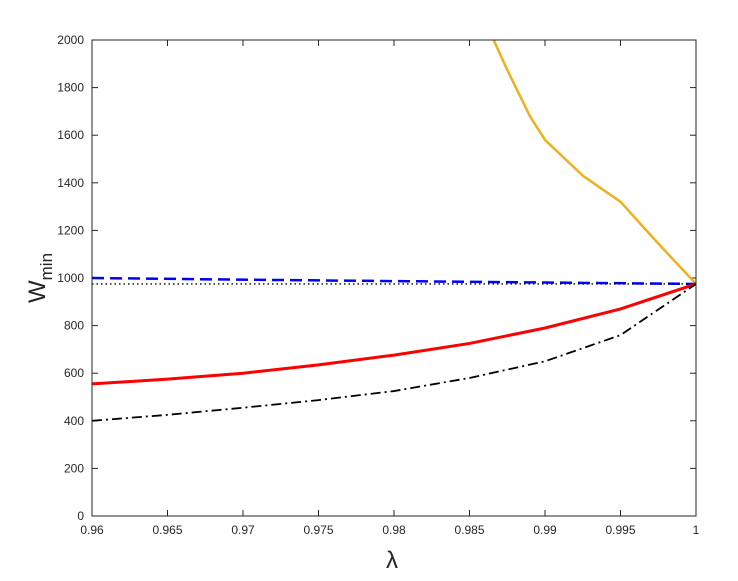 This screenshot has height=581, width=738. I want to click on y-tick-label: 800, so click(74, 326).